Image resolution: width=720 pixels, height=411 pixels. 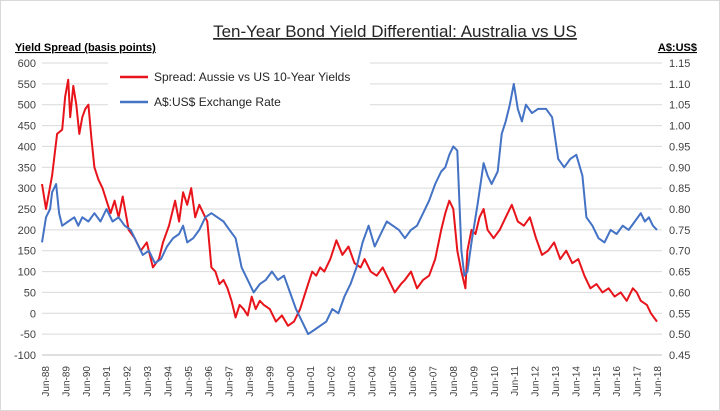 I want to click on x-tick-label: Jun-97, so click(x=230, y=381).